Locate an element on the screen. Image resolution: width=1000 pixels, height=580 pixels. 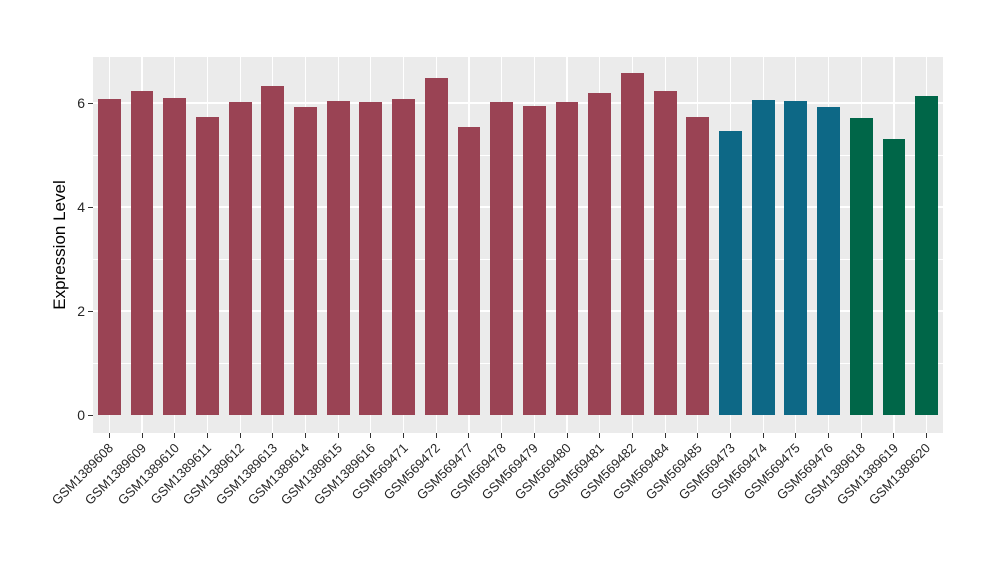
bar-GSM1389616 is located at coordinates (371, 258).